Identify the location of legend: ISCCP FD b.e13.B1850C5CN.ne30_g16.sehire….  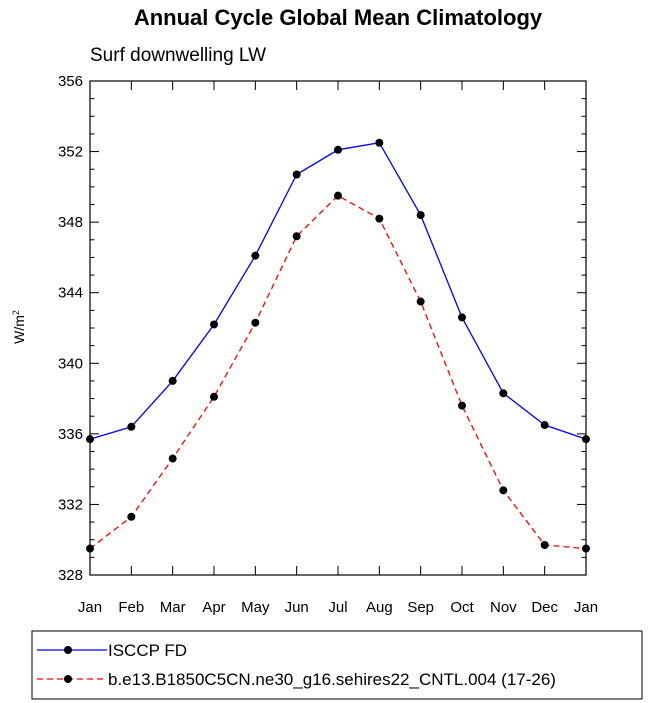
(337, 665).